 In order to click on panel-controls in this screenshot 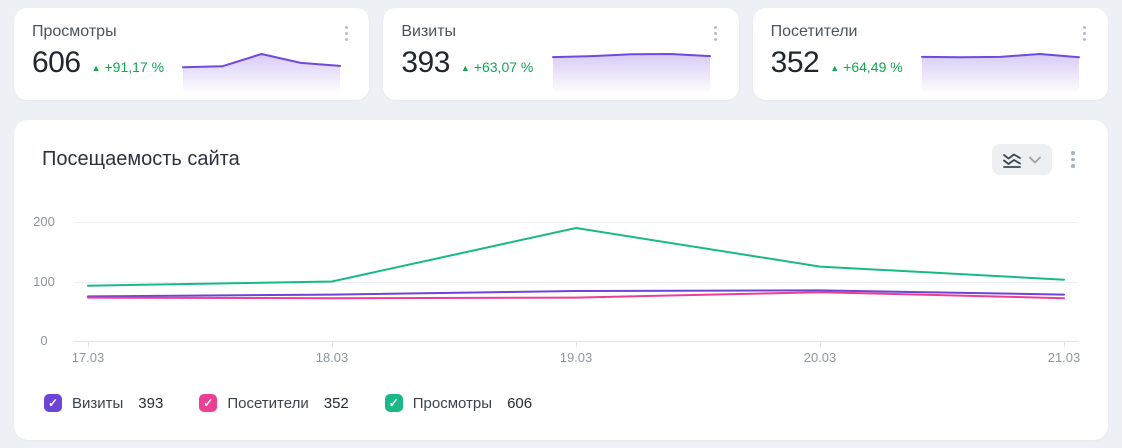, I will do `click(1036, 159)`.